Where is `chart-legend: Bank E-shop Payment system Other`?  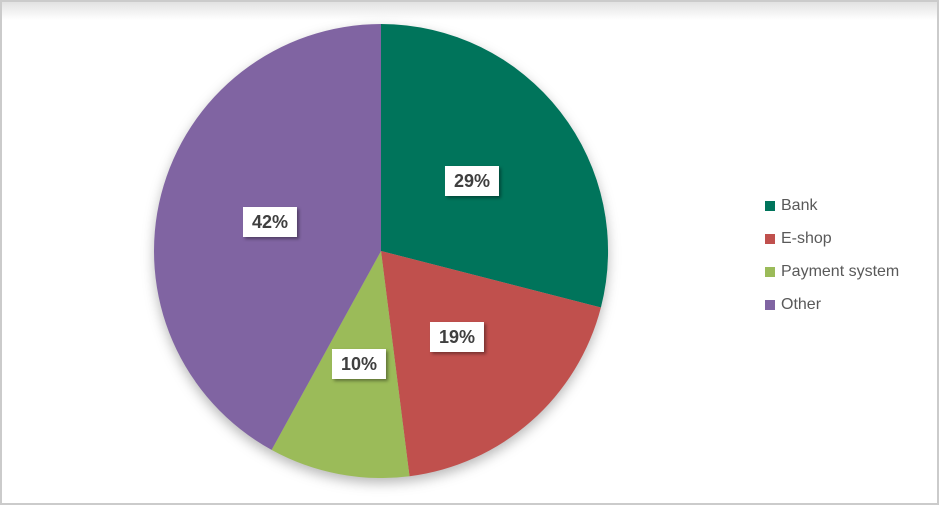 chart-legend: Bank E-shop Payment system Other is located at coordinates (832, 255).